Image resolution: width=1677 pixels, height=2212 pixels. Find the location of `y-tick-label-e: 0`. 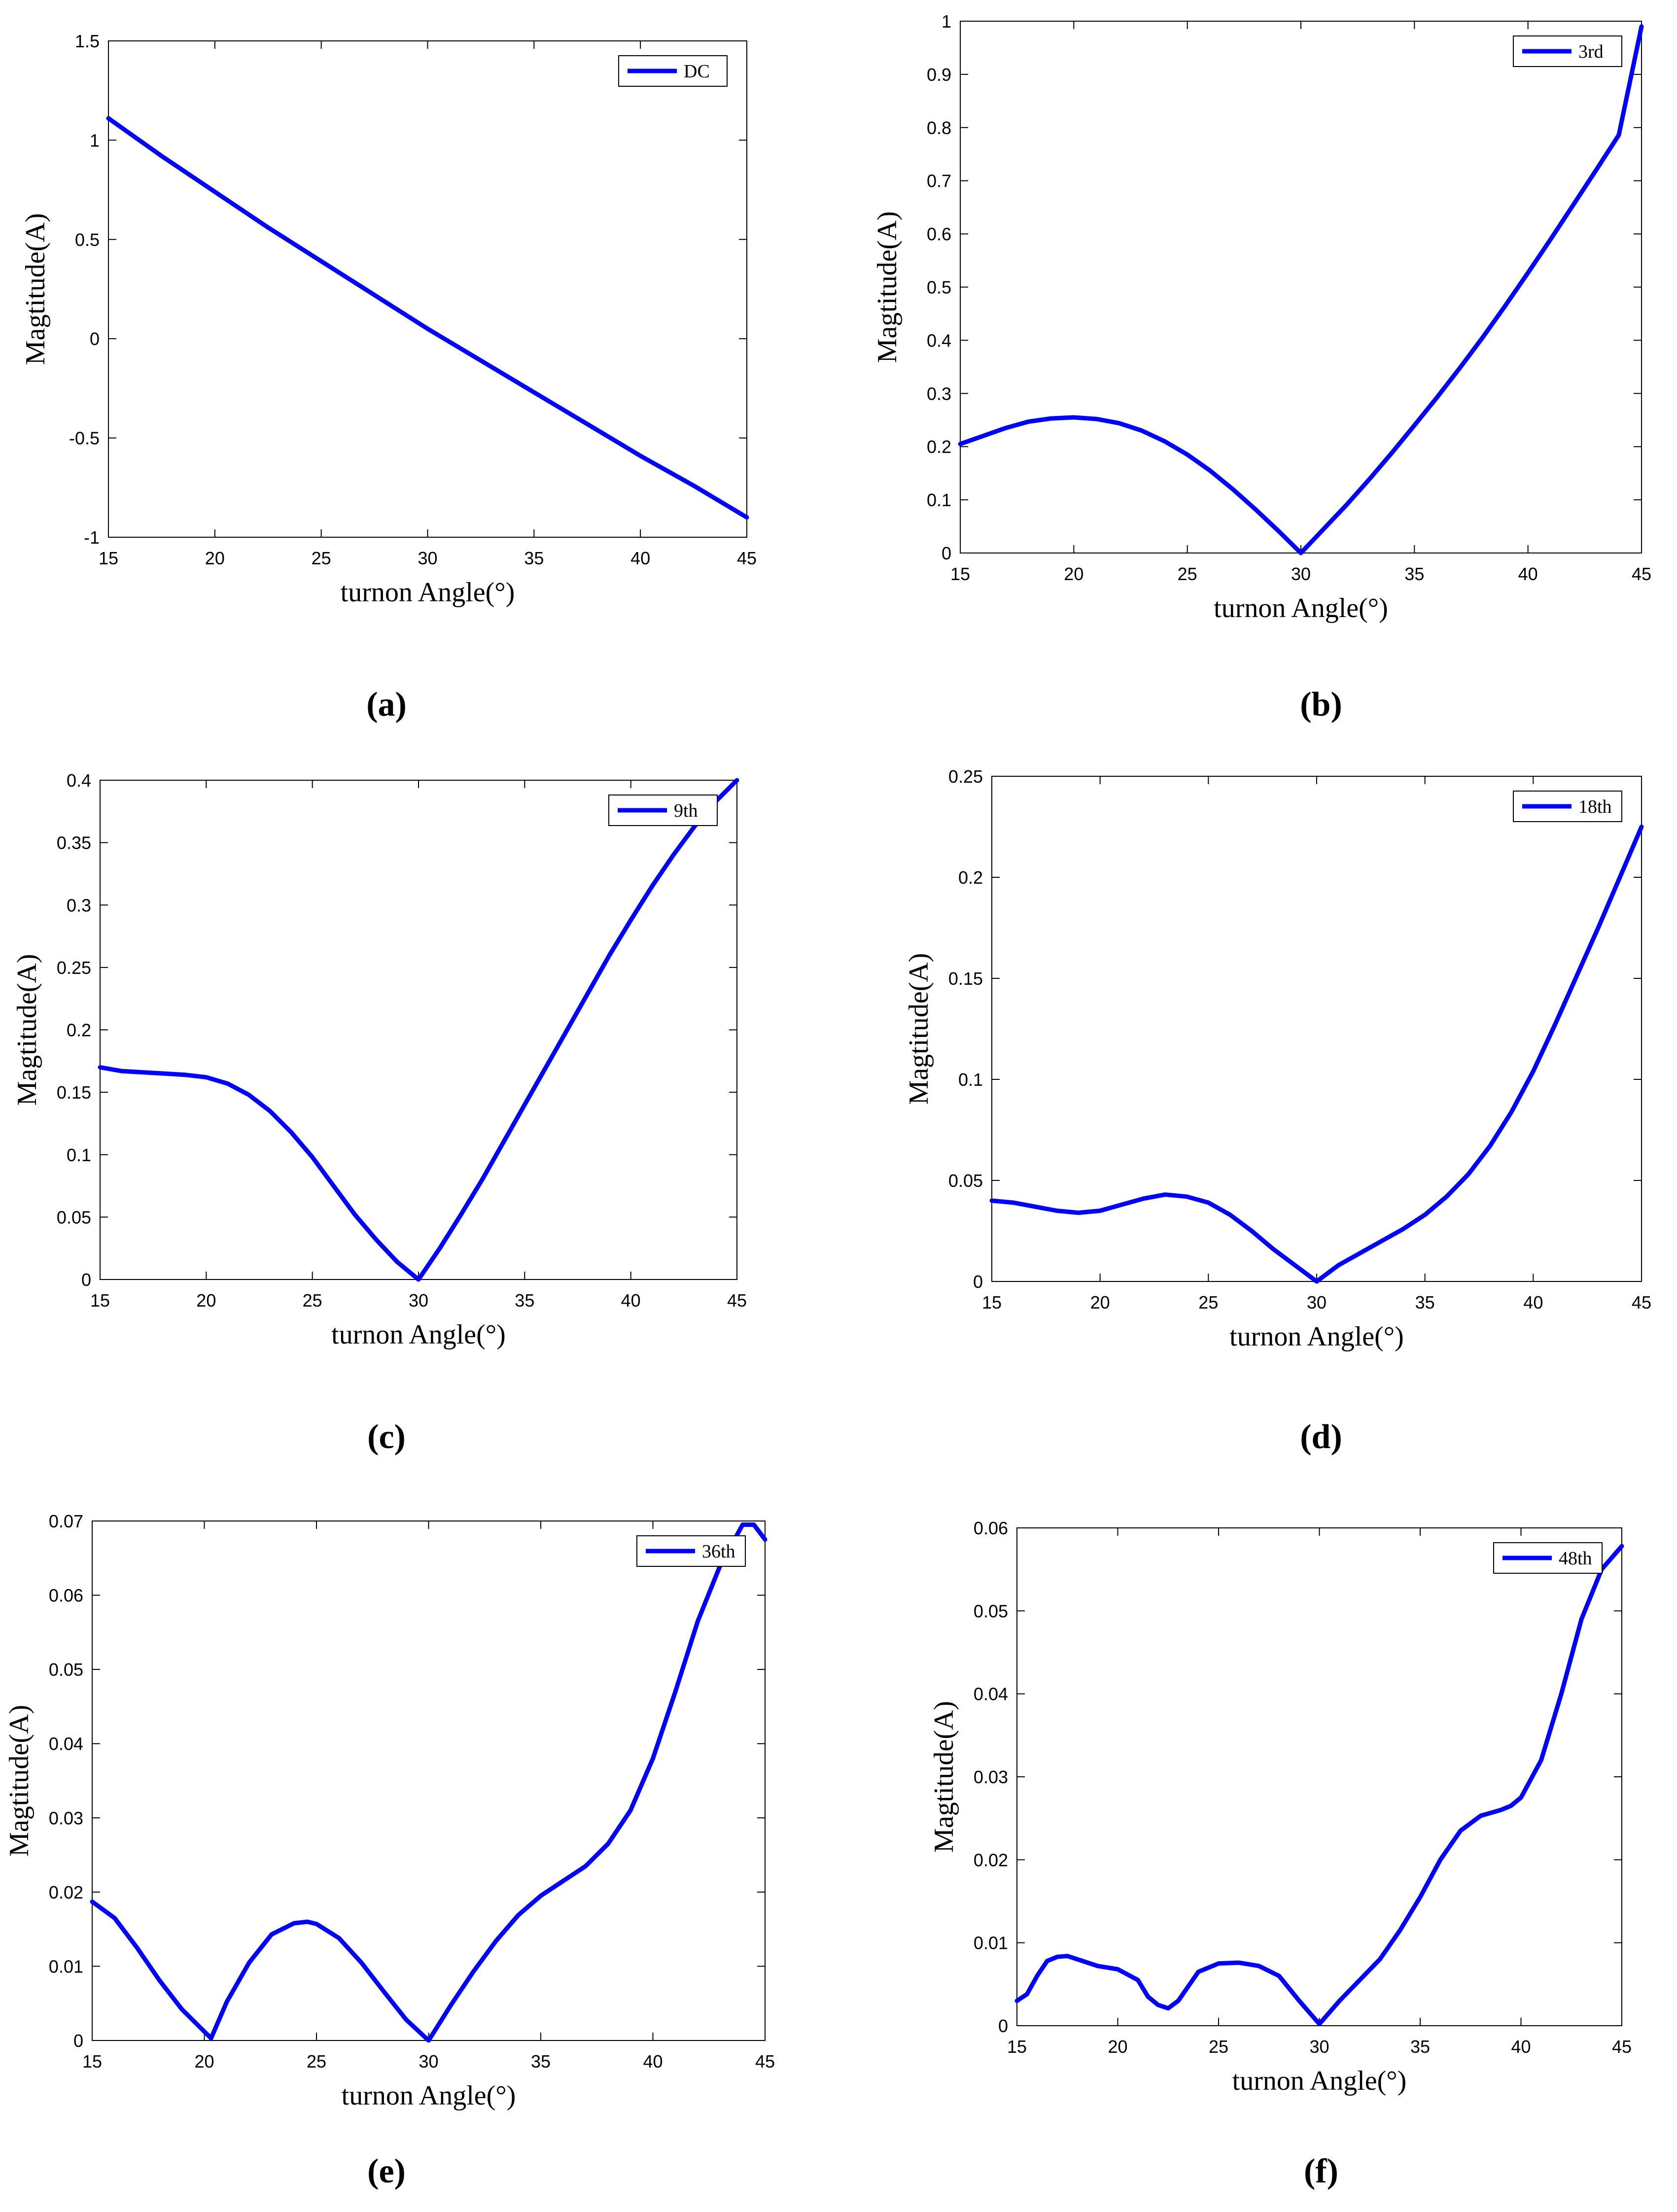

y-tick-label-e: 0 is located at coordinates (78, 2041).